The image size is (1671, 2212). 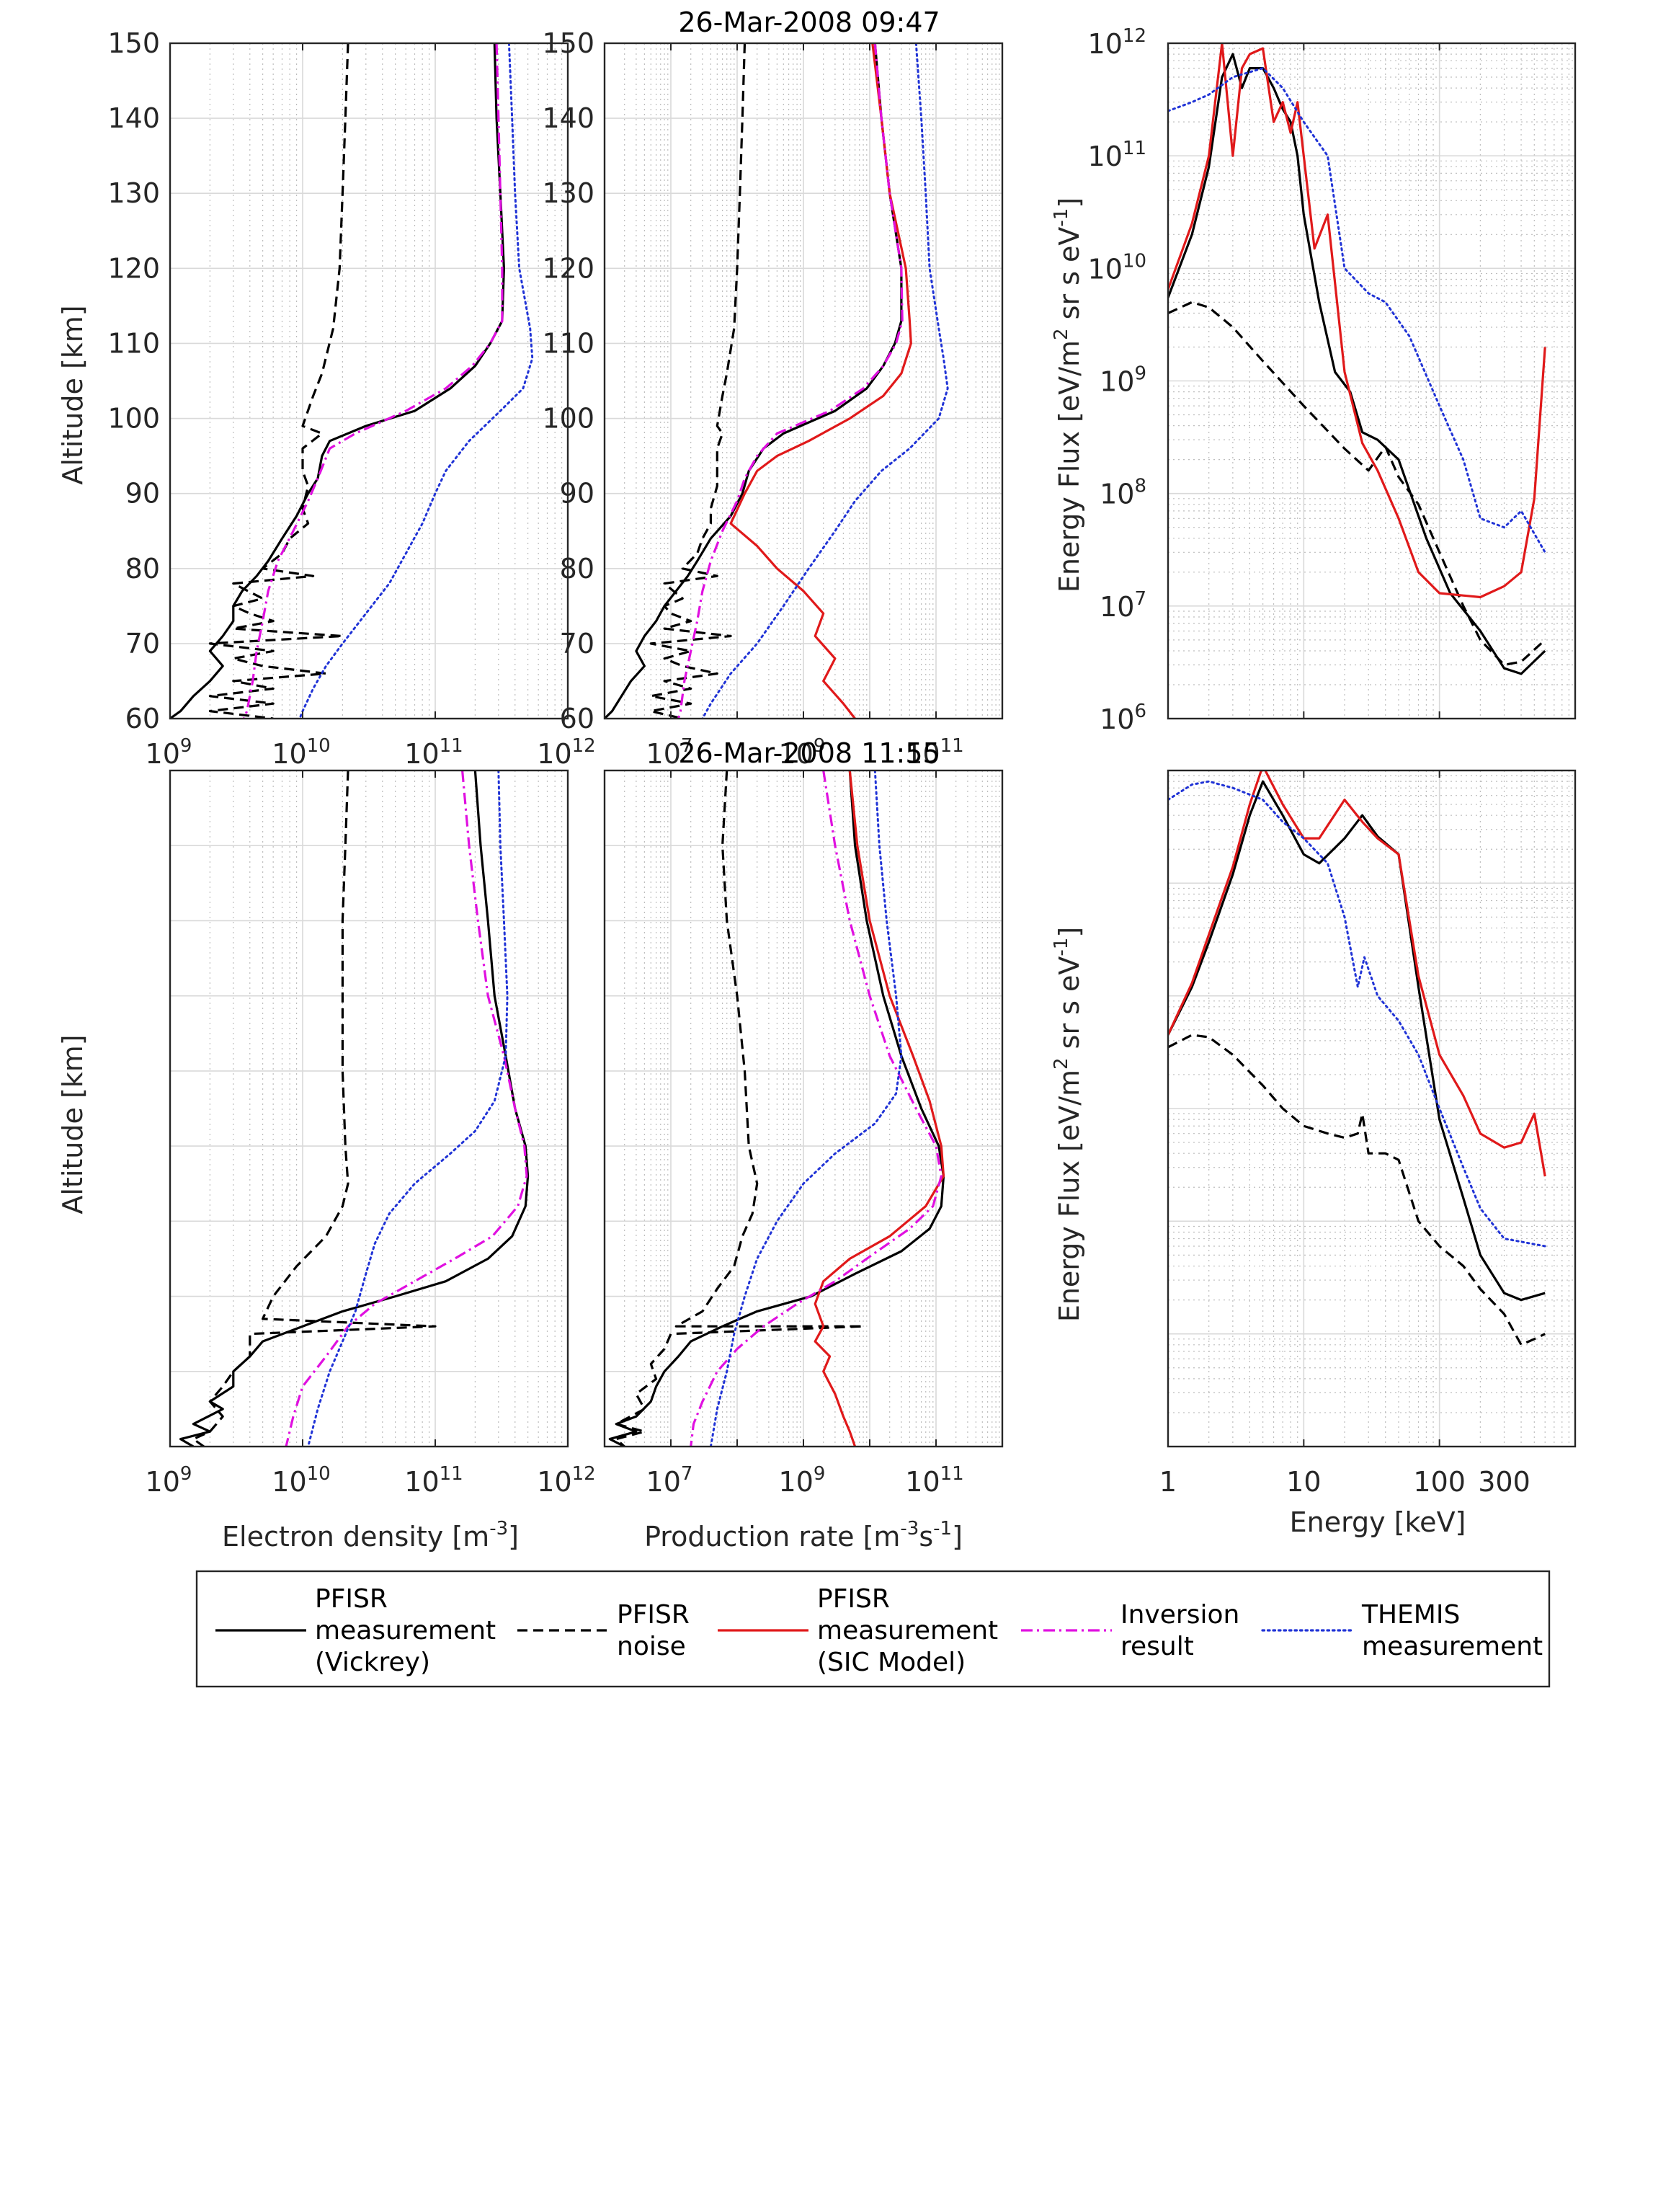 What do you see at coordinates (1061, 218) in the screenshot?
I see `ylabel-flux-top-sup2: -1` at bounding box center [1061, 218].